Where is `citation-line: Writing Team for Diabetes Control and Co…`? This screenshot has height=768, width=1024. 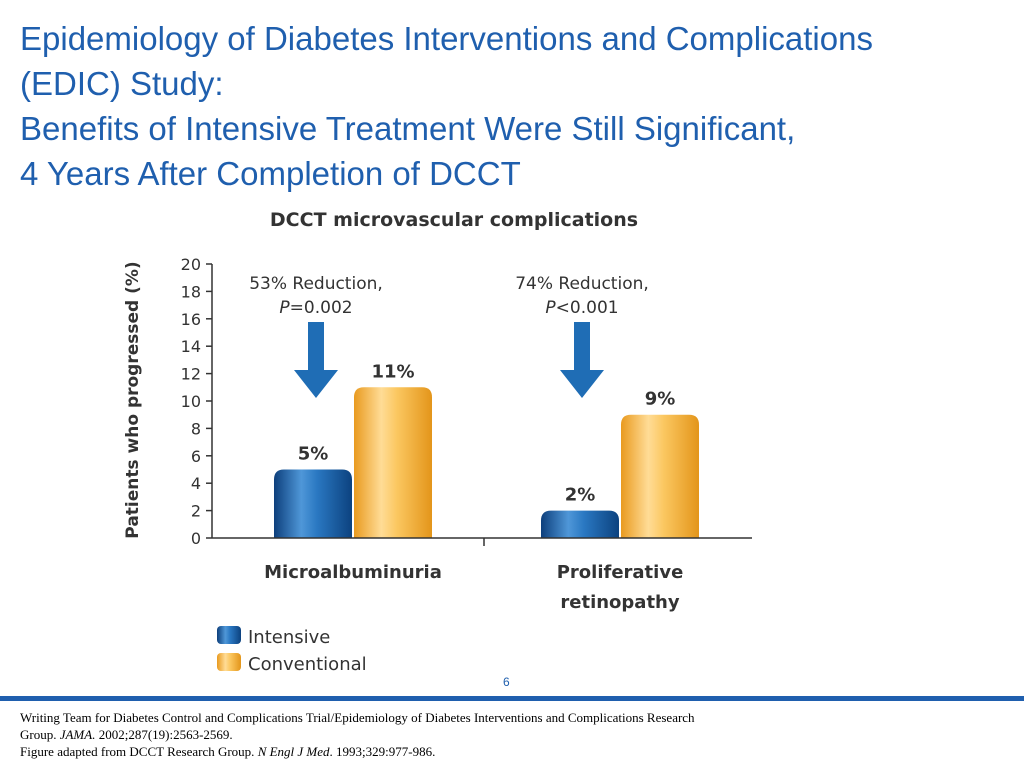 citation-line: Writing Team for Diabetes Control and Co… is located at coordinates (357, 717).